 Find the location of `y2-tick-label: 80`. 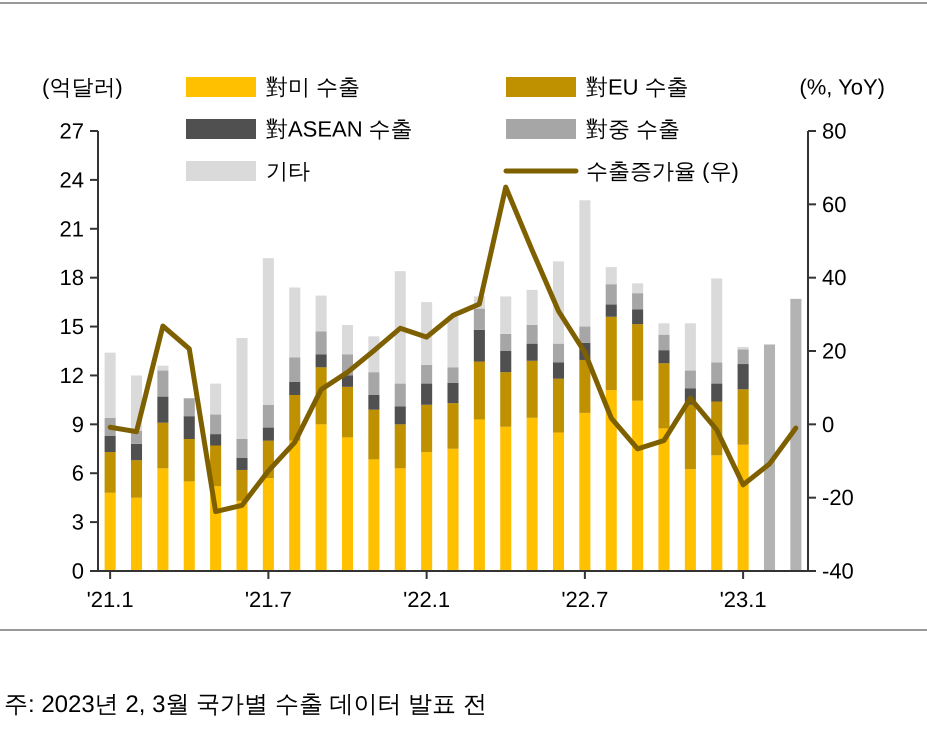

y2-tick-label: 80 is located at coordinates (834, 131).